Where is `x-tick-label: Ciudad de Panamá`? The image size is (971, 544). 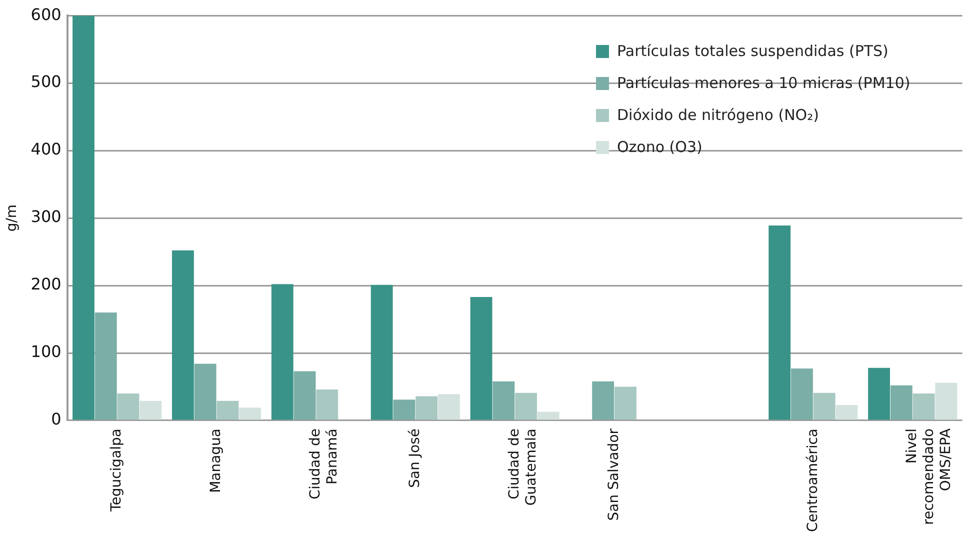
x-tick-label: Ciudad de Panamá is located at coordinates (324, 464).